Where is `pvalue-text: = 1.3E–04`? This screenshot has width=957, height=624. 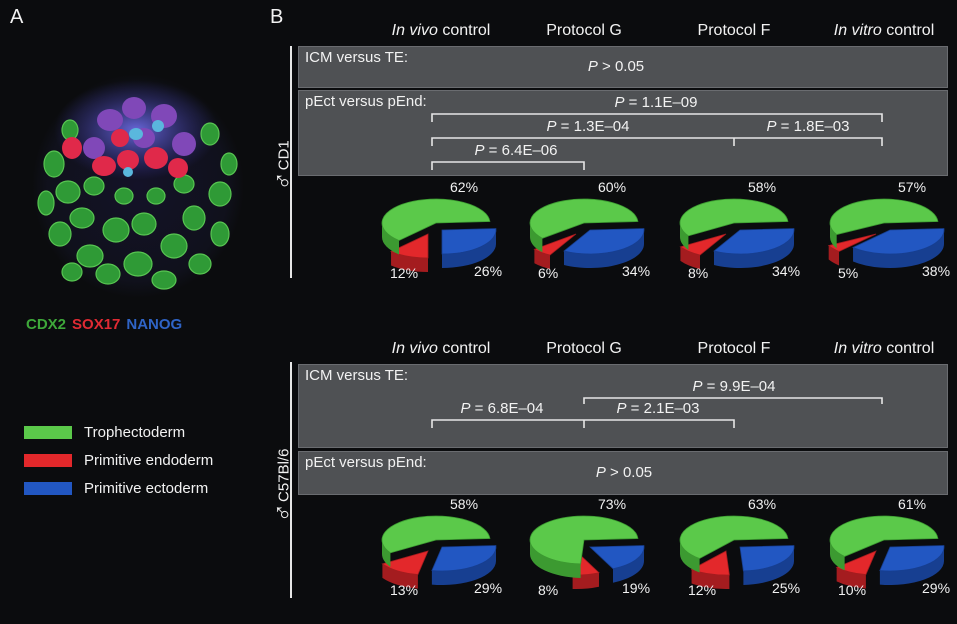
pvalue-text: = 1.3E–04 is located at coordinates (593, 126).